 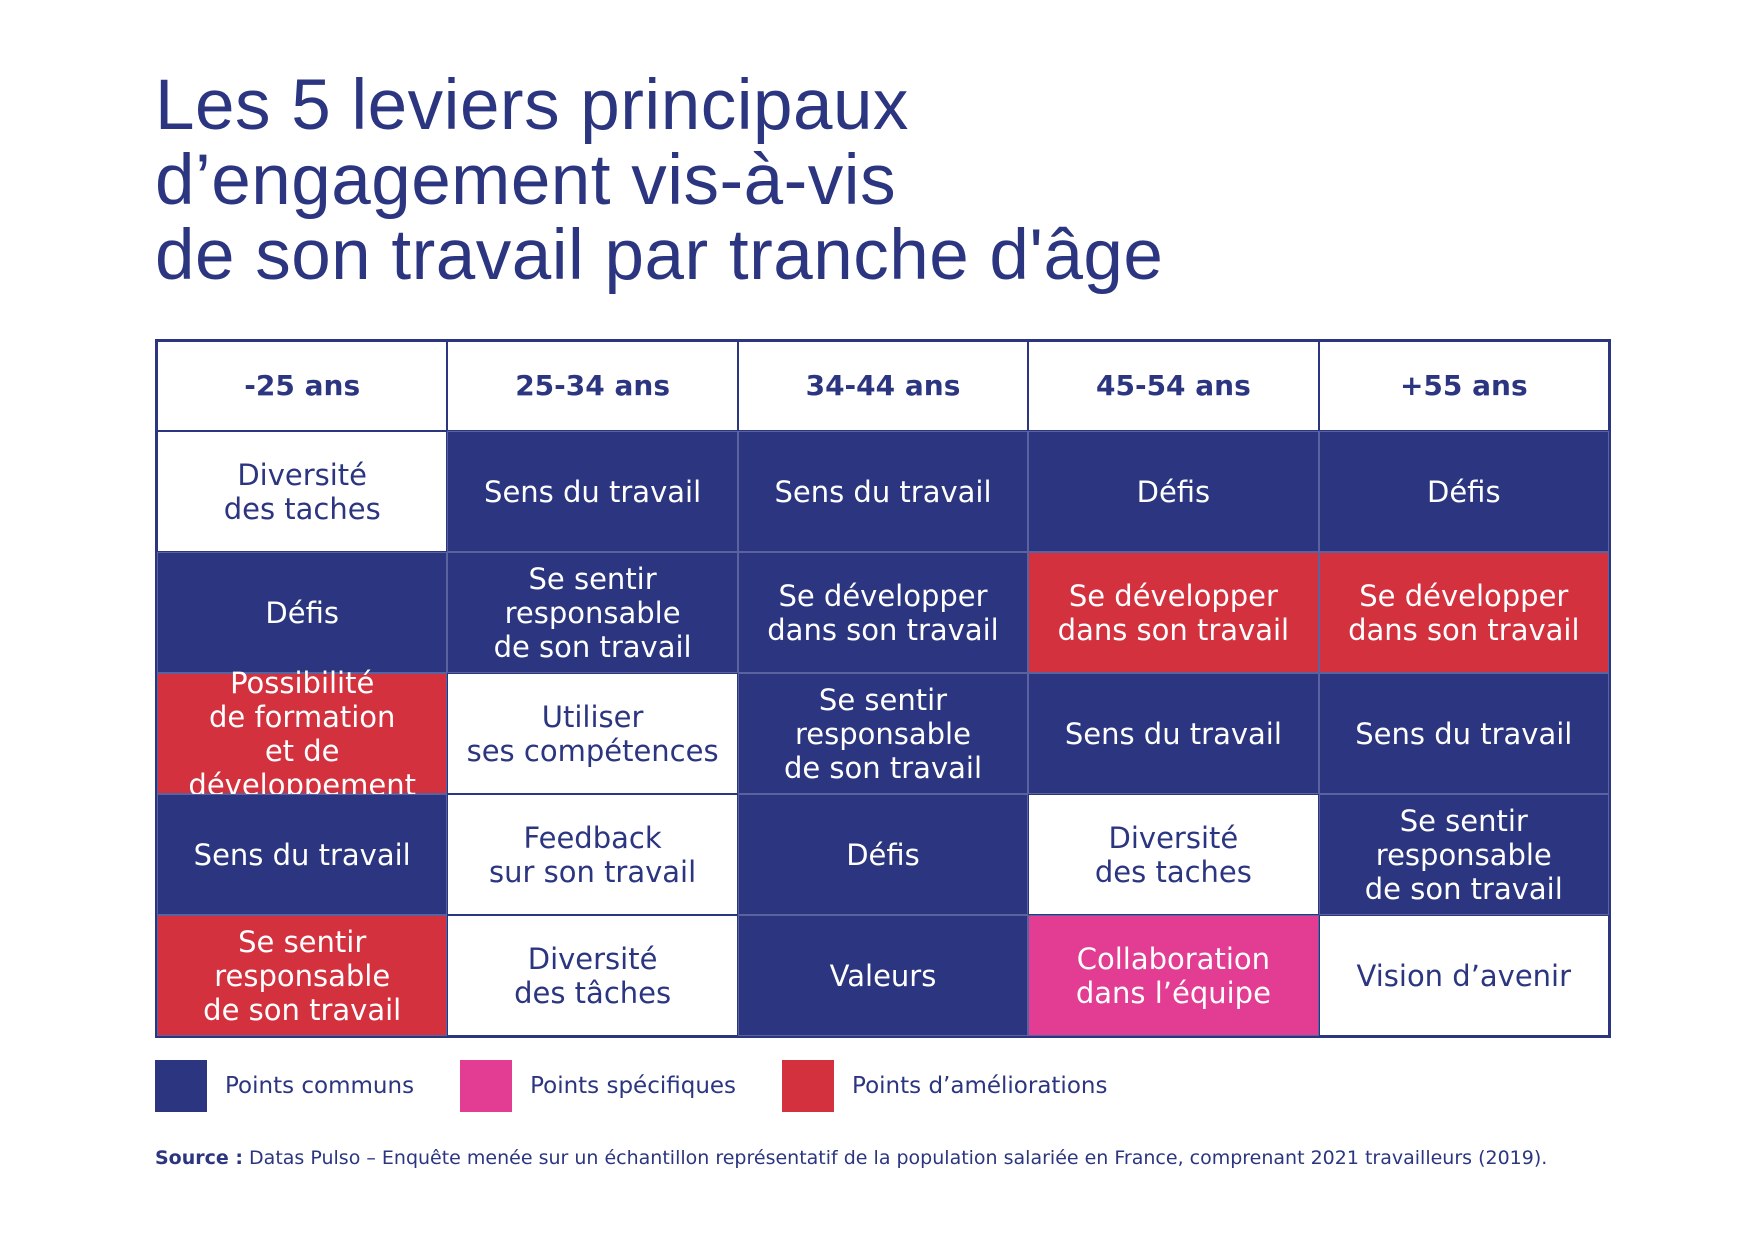 What do you see at coordinates (592, 975) in the screenshot?
I see `table-cell: Diversité des tâches` at bounding box center [592, 975].